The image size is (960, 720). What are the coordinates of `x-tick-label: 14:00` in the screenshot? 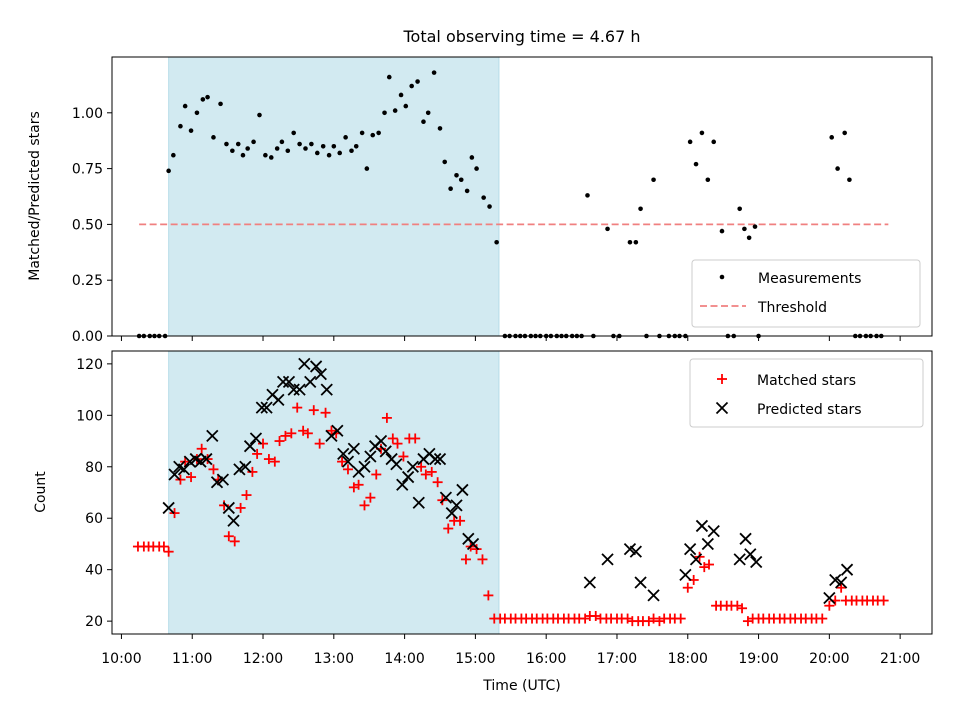 It's located at (404, 659).